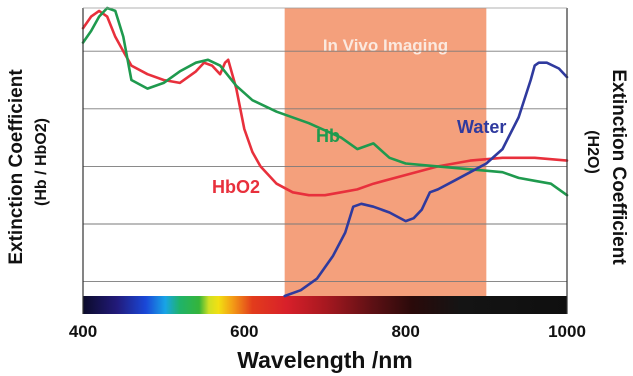 The width and height of the screenshot is (633, 376). I want to click on x-axis-label: Wavelength /nm, so click(325, 360).